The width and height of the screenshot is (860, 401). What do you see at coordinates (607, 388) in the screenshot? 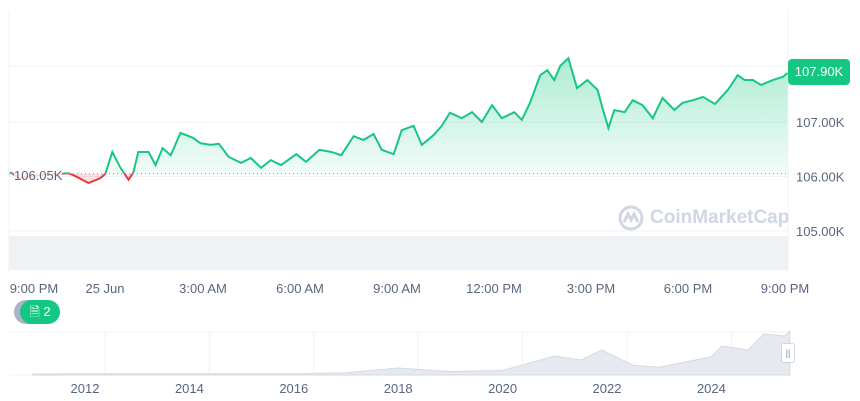
I see `navigator-x-tick: 2022` at bounding box center [607, 388].